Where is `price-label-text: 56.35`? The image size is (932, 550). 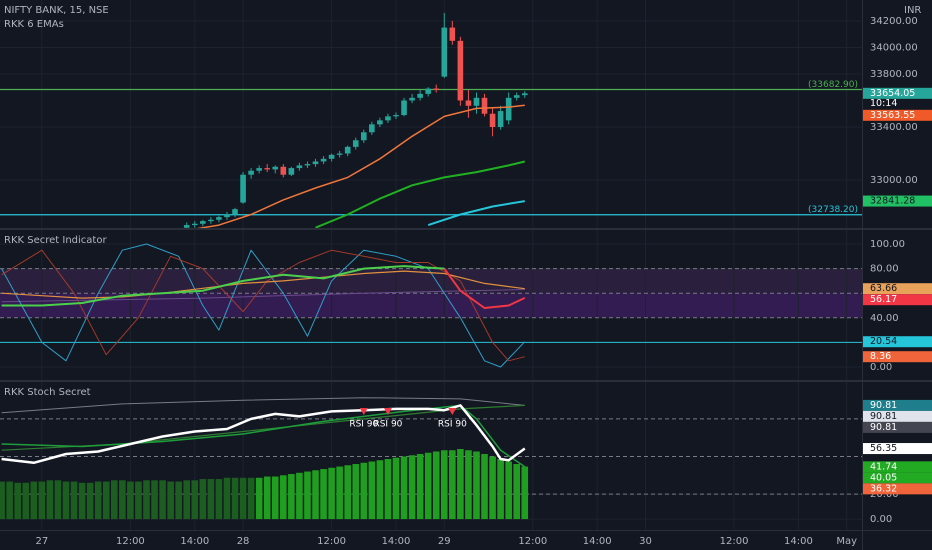
price-label-text: 56.35 is located at coordinates (883, 448).